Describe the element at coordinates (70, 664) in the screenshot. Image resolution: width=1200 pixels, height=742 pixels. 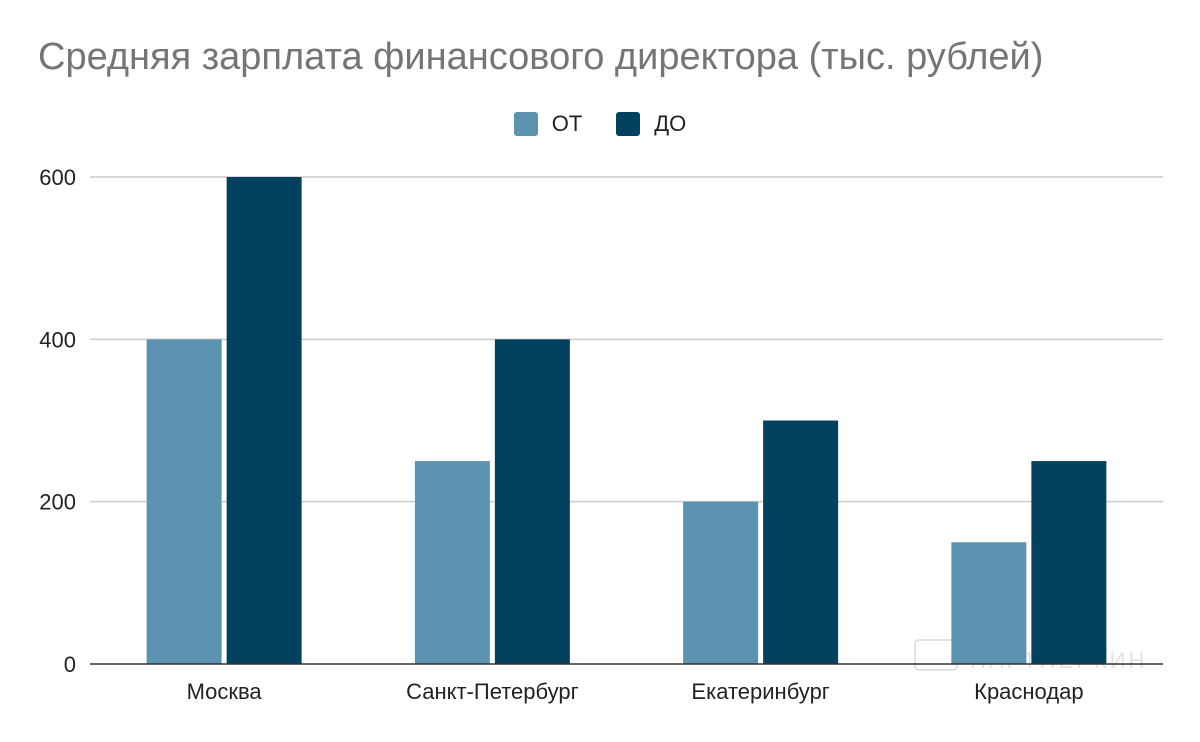
I see `y-tick-label-0: 0` at that location.